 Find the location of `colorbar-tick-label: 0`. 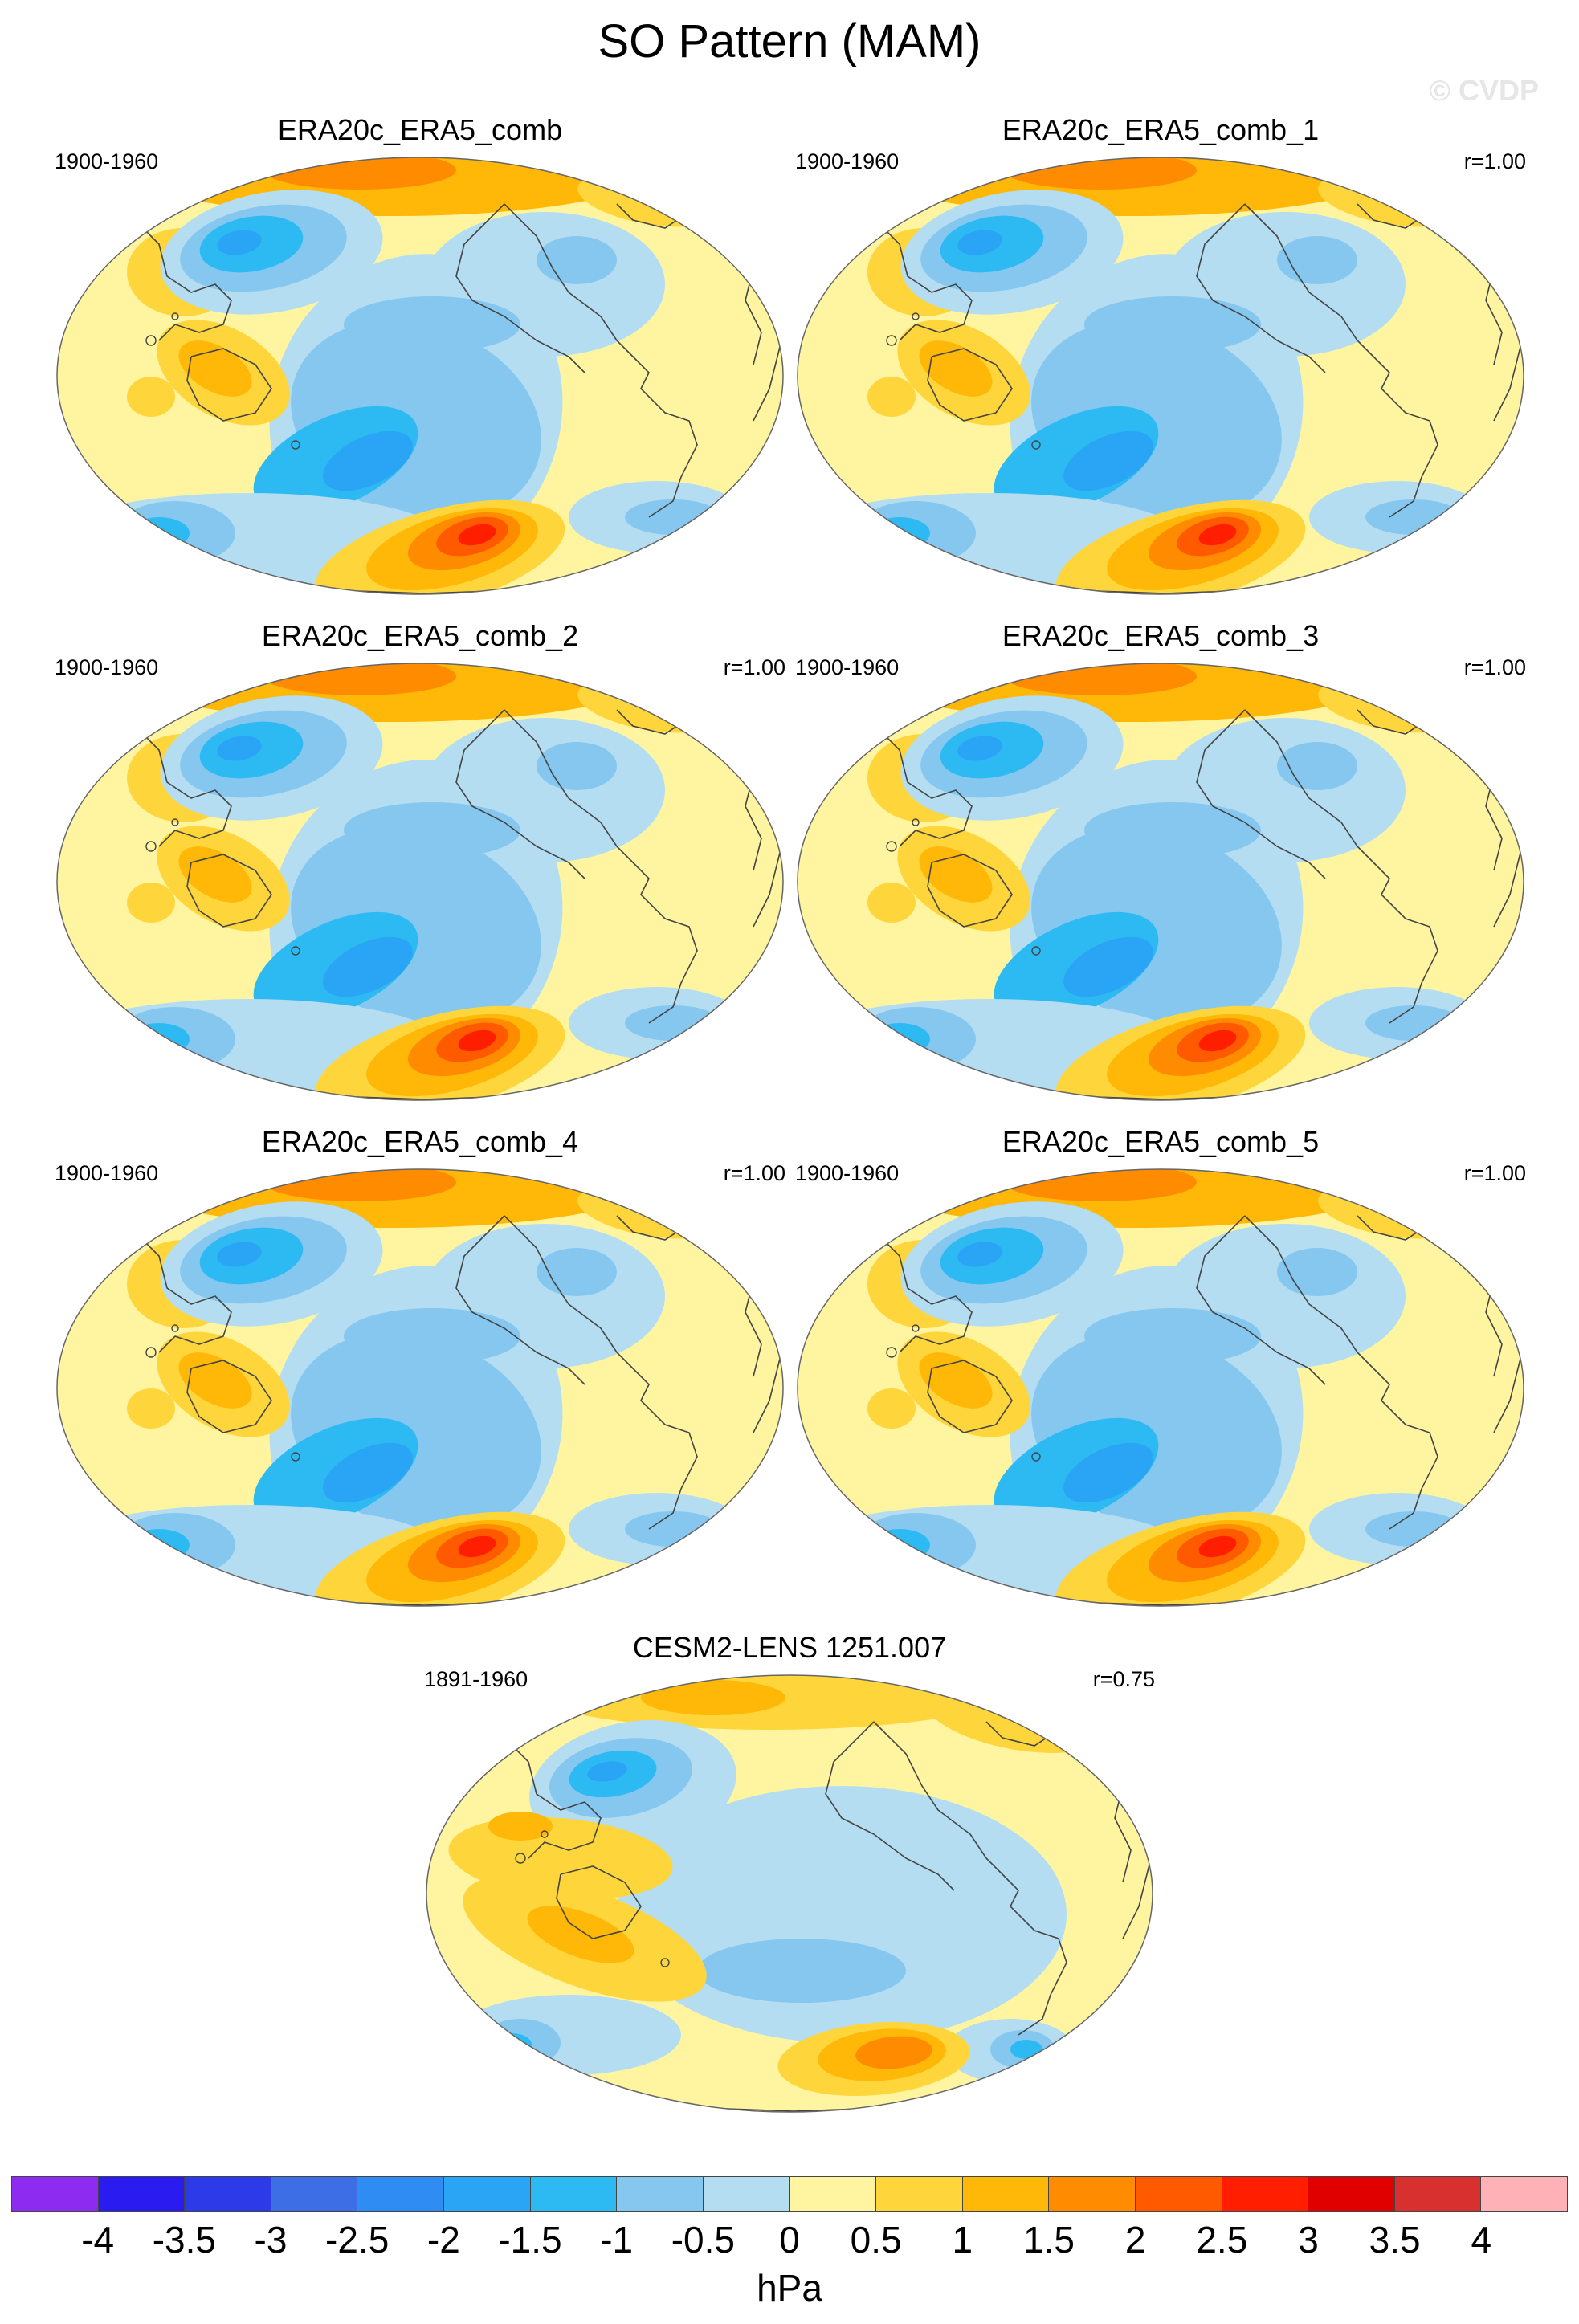

colorbar-tick-label: 0 is located at coordinates (789, 2240).